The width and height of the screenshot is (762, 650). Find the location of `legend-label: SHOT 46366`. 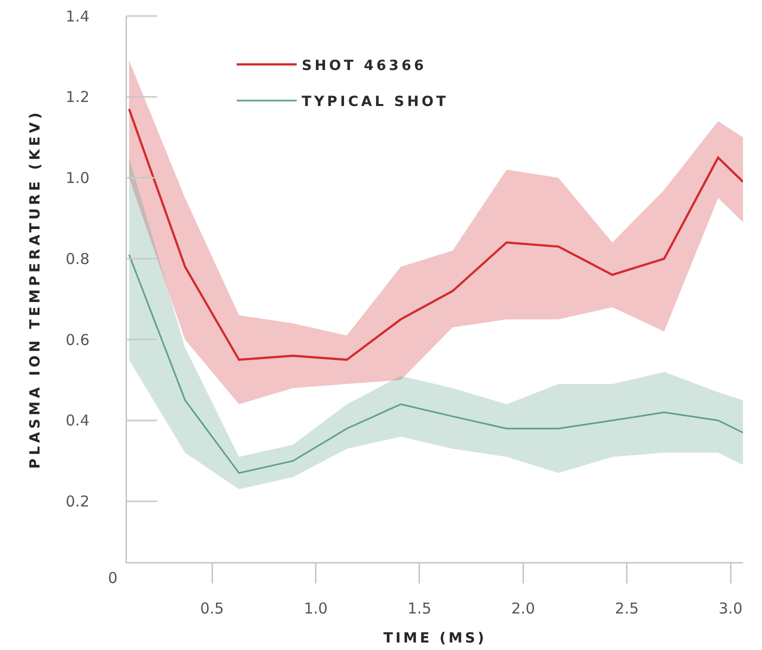

legend-label: SHOT 46366 is located at coordinates (364, 66).